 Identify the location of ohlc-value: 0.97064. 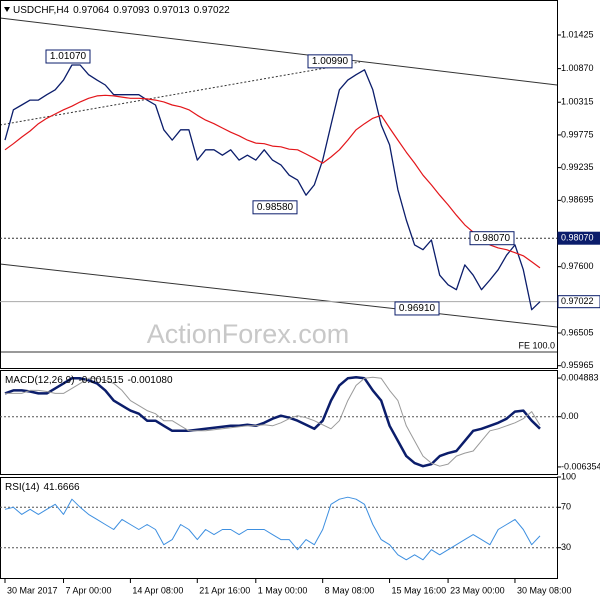
(91, 10).